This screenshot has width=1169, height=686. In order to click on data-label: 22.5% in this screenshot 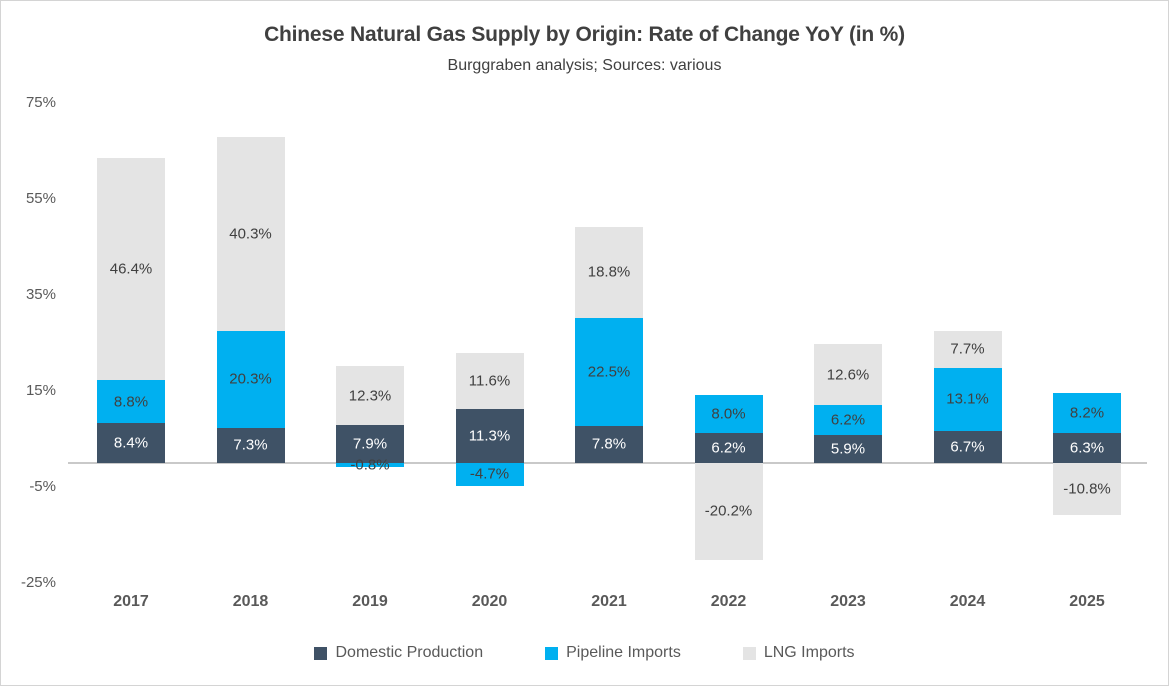, I will do `click(609, 372)`.